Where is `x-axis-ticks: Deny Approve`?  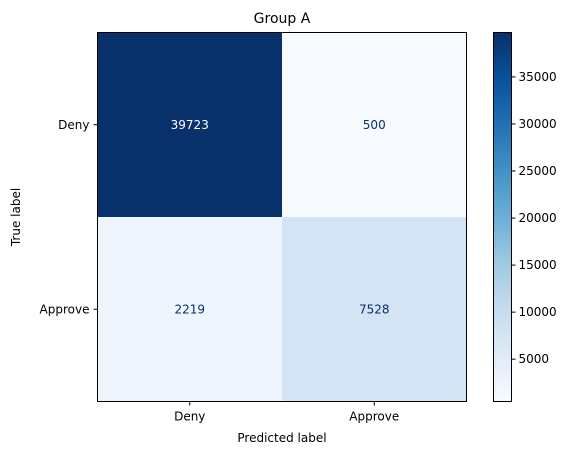 x-axis-ticks: Deny Approve is located at coordinates (286, 412).